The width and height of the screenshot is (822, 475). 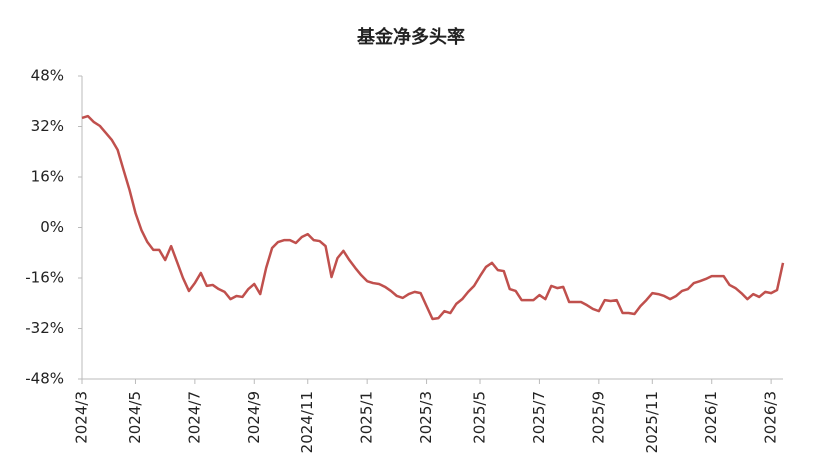 What do you see at coordinates (44, 379) in the screenshot?
I see `y-tick-label: -48%` at bounding box center [44, 379].